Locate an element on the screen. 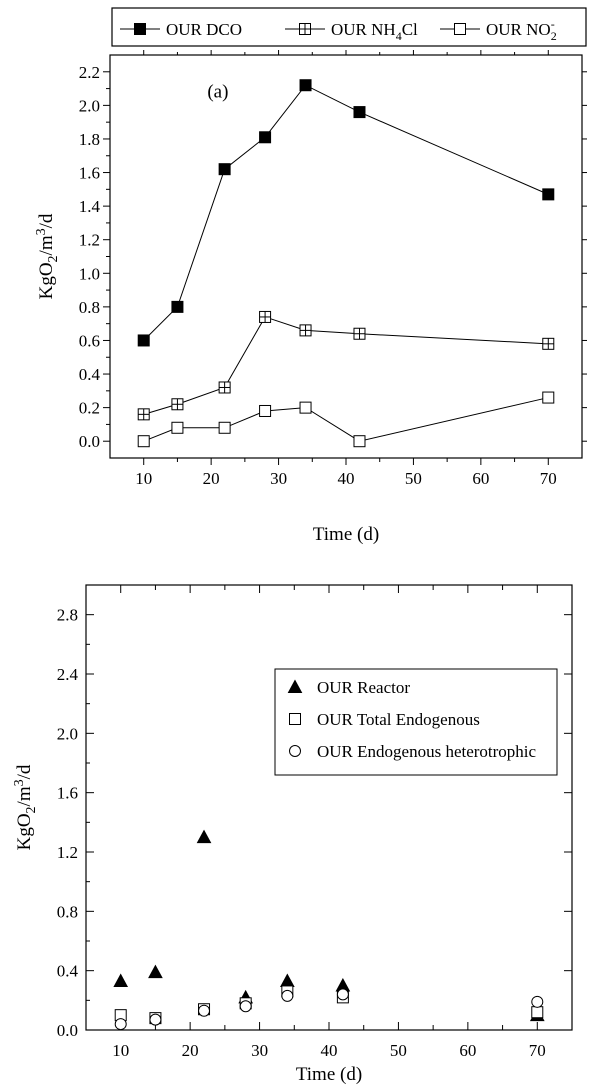  y-tick-label-b: 2.4 is located at coordinates (68, 674).